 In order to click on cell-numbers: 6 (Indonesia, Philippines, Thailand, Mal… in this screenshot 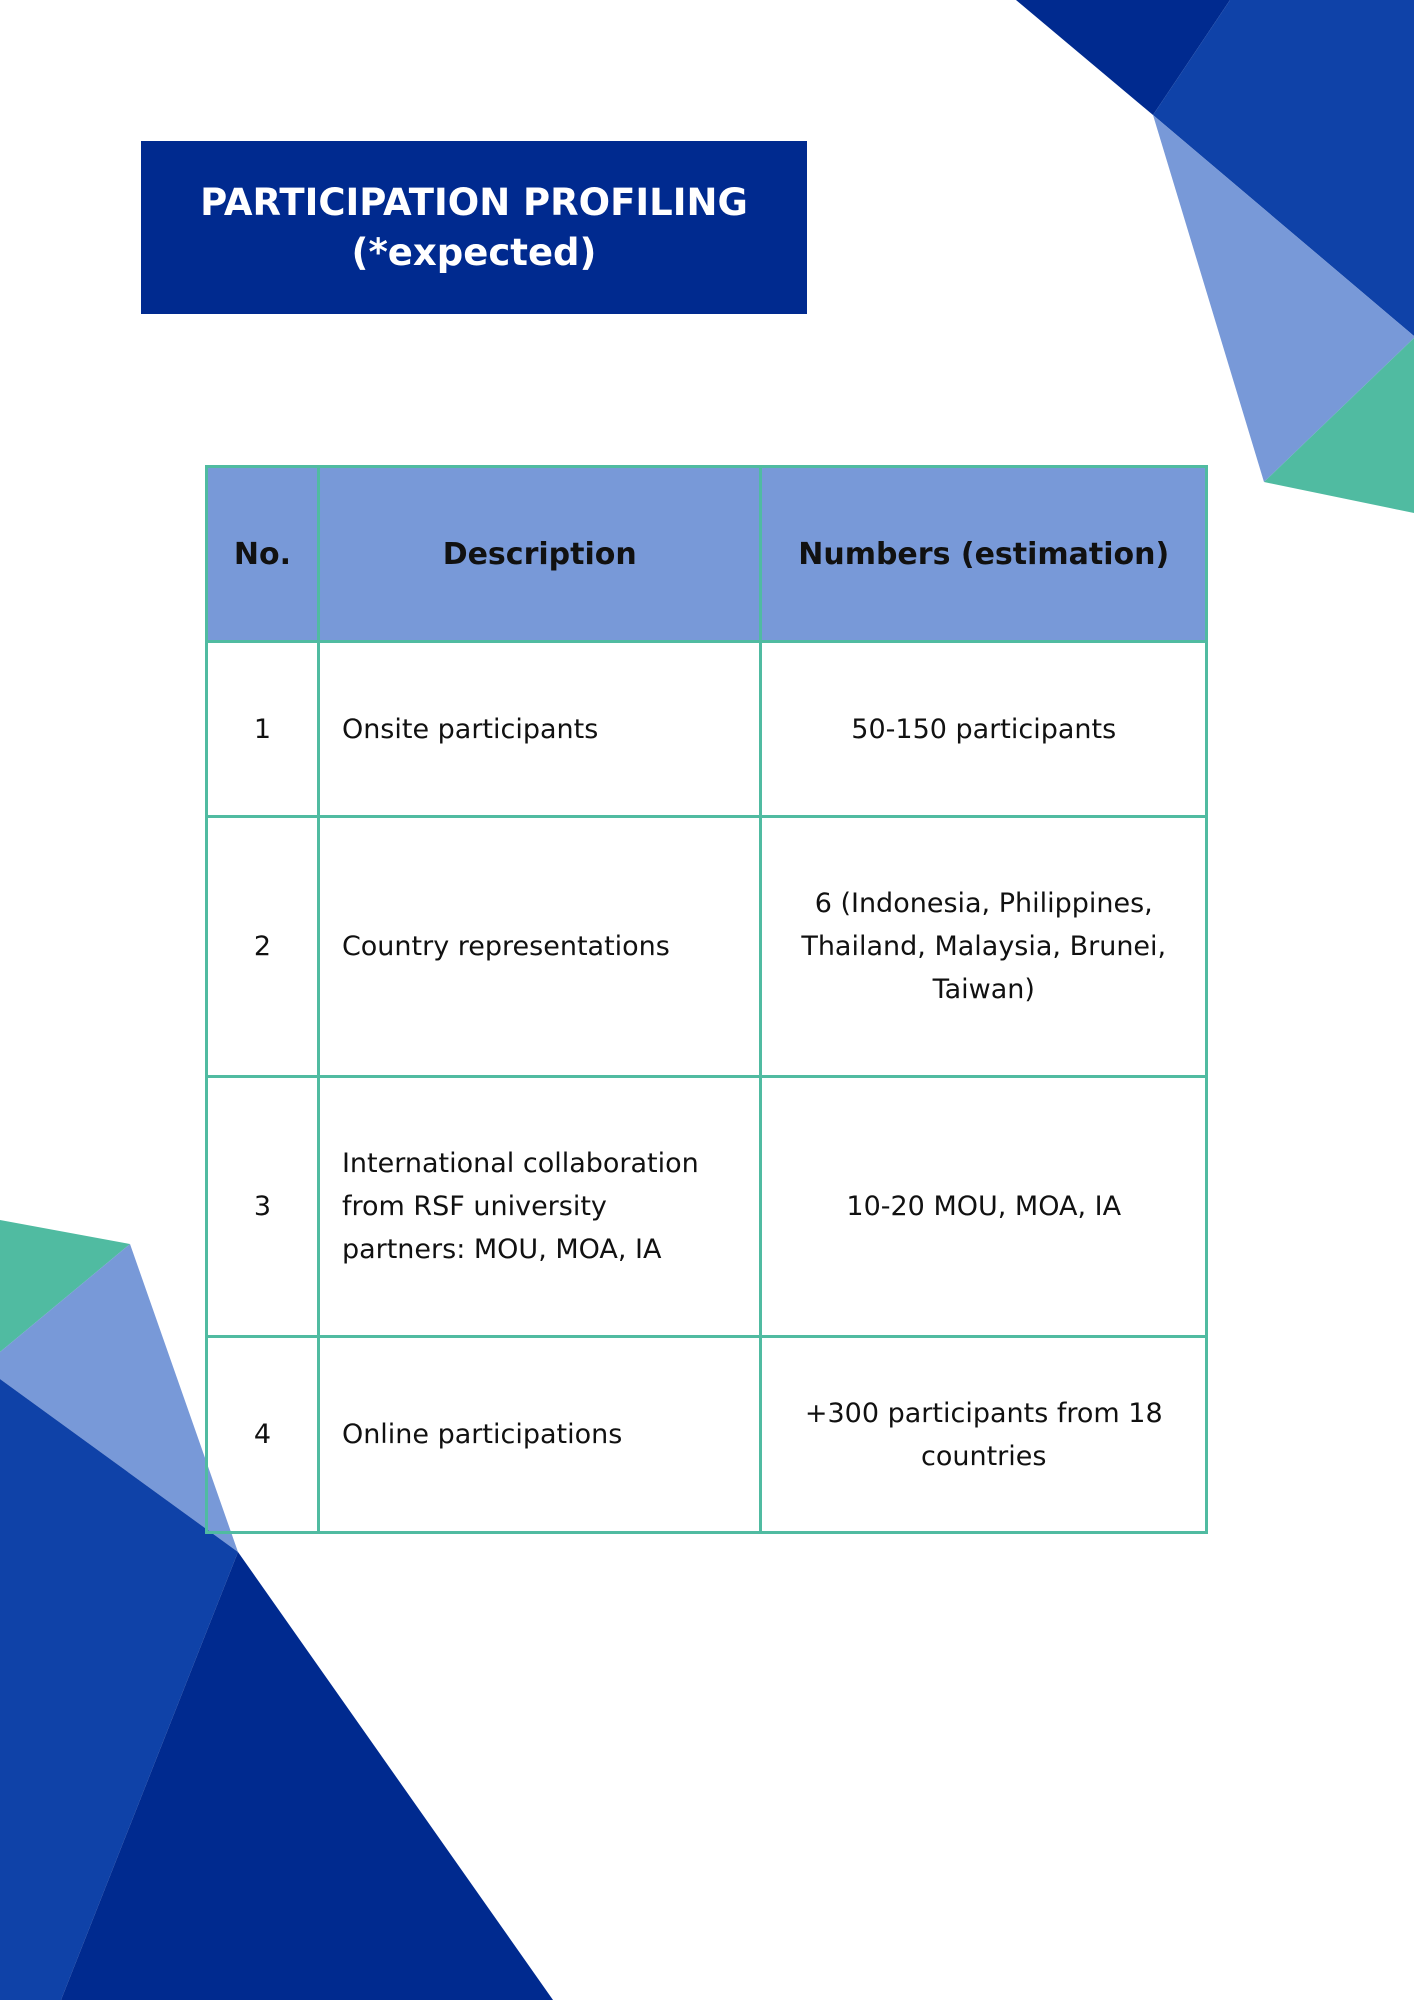, I will do `click(983, 946)`.